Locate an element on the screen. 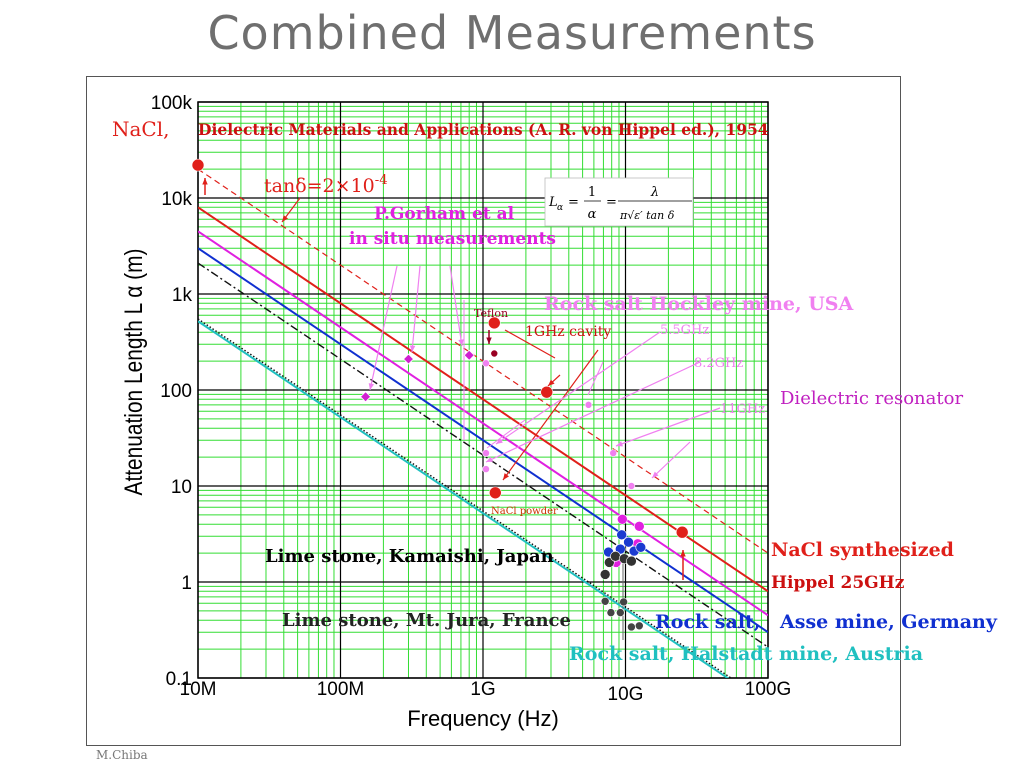 The height and width of the screenshot is (768, 1024). label-tandelta: tanδ=2×10-4 is located at coordinates (326, 185).